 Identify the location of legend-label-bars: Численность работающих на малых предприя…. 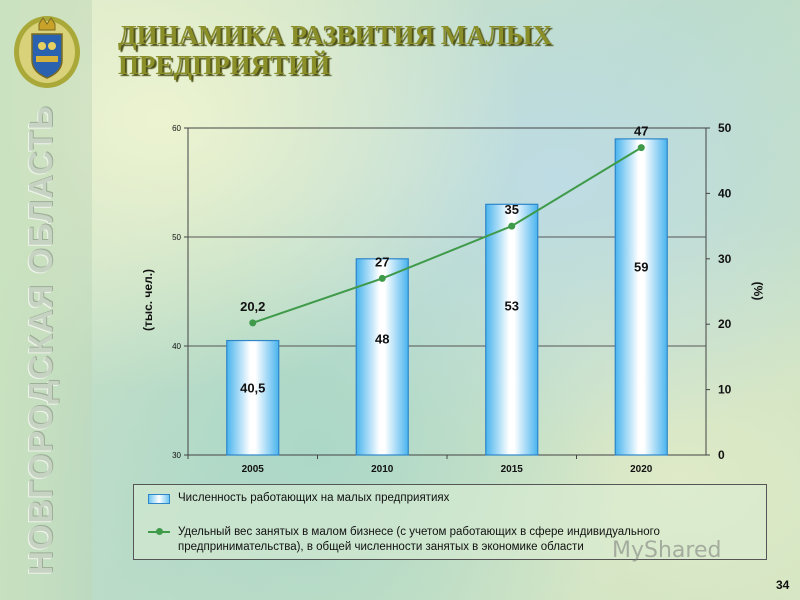
(314, 498).